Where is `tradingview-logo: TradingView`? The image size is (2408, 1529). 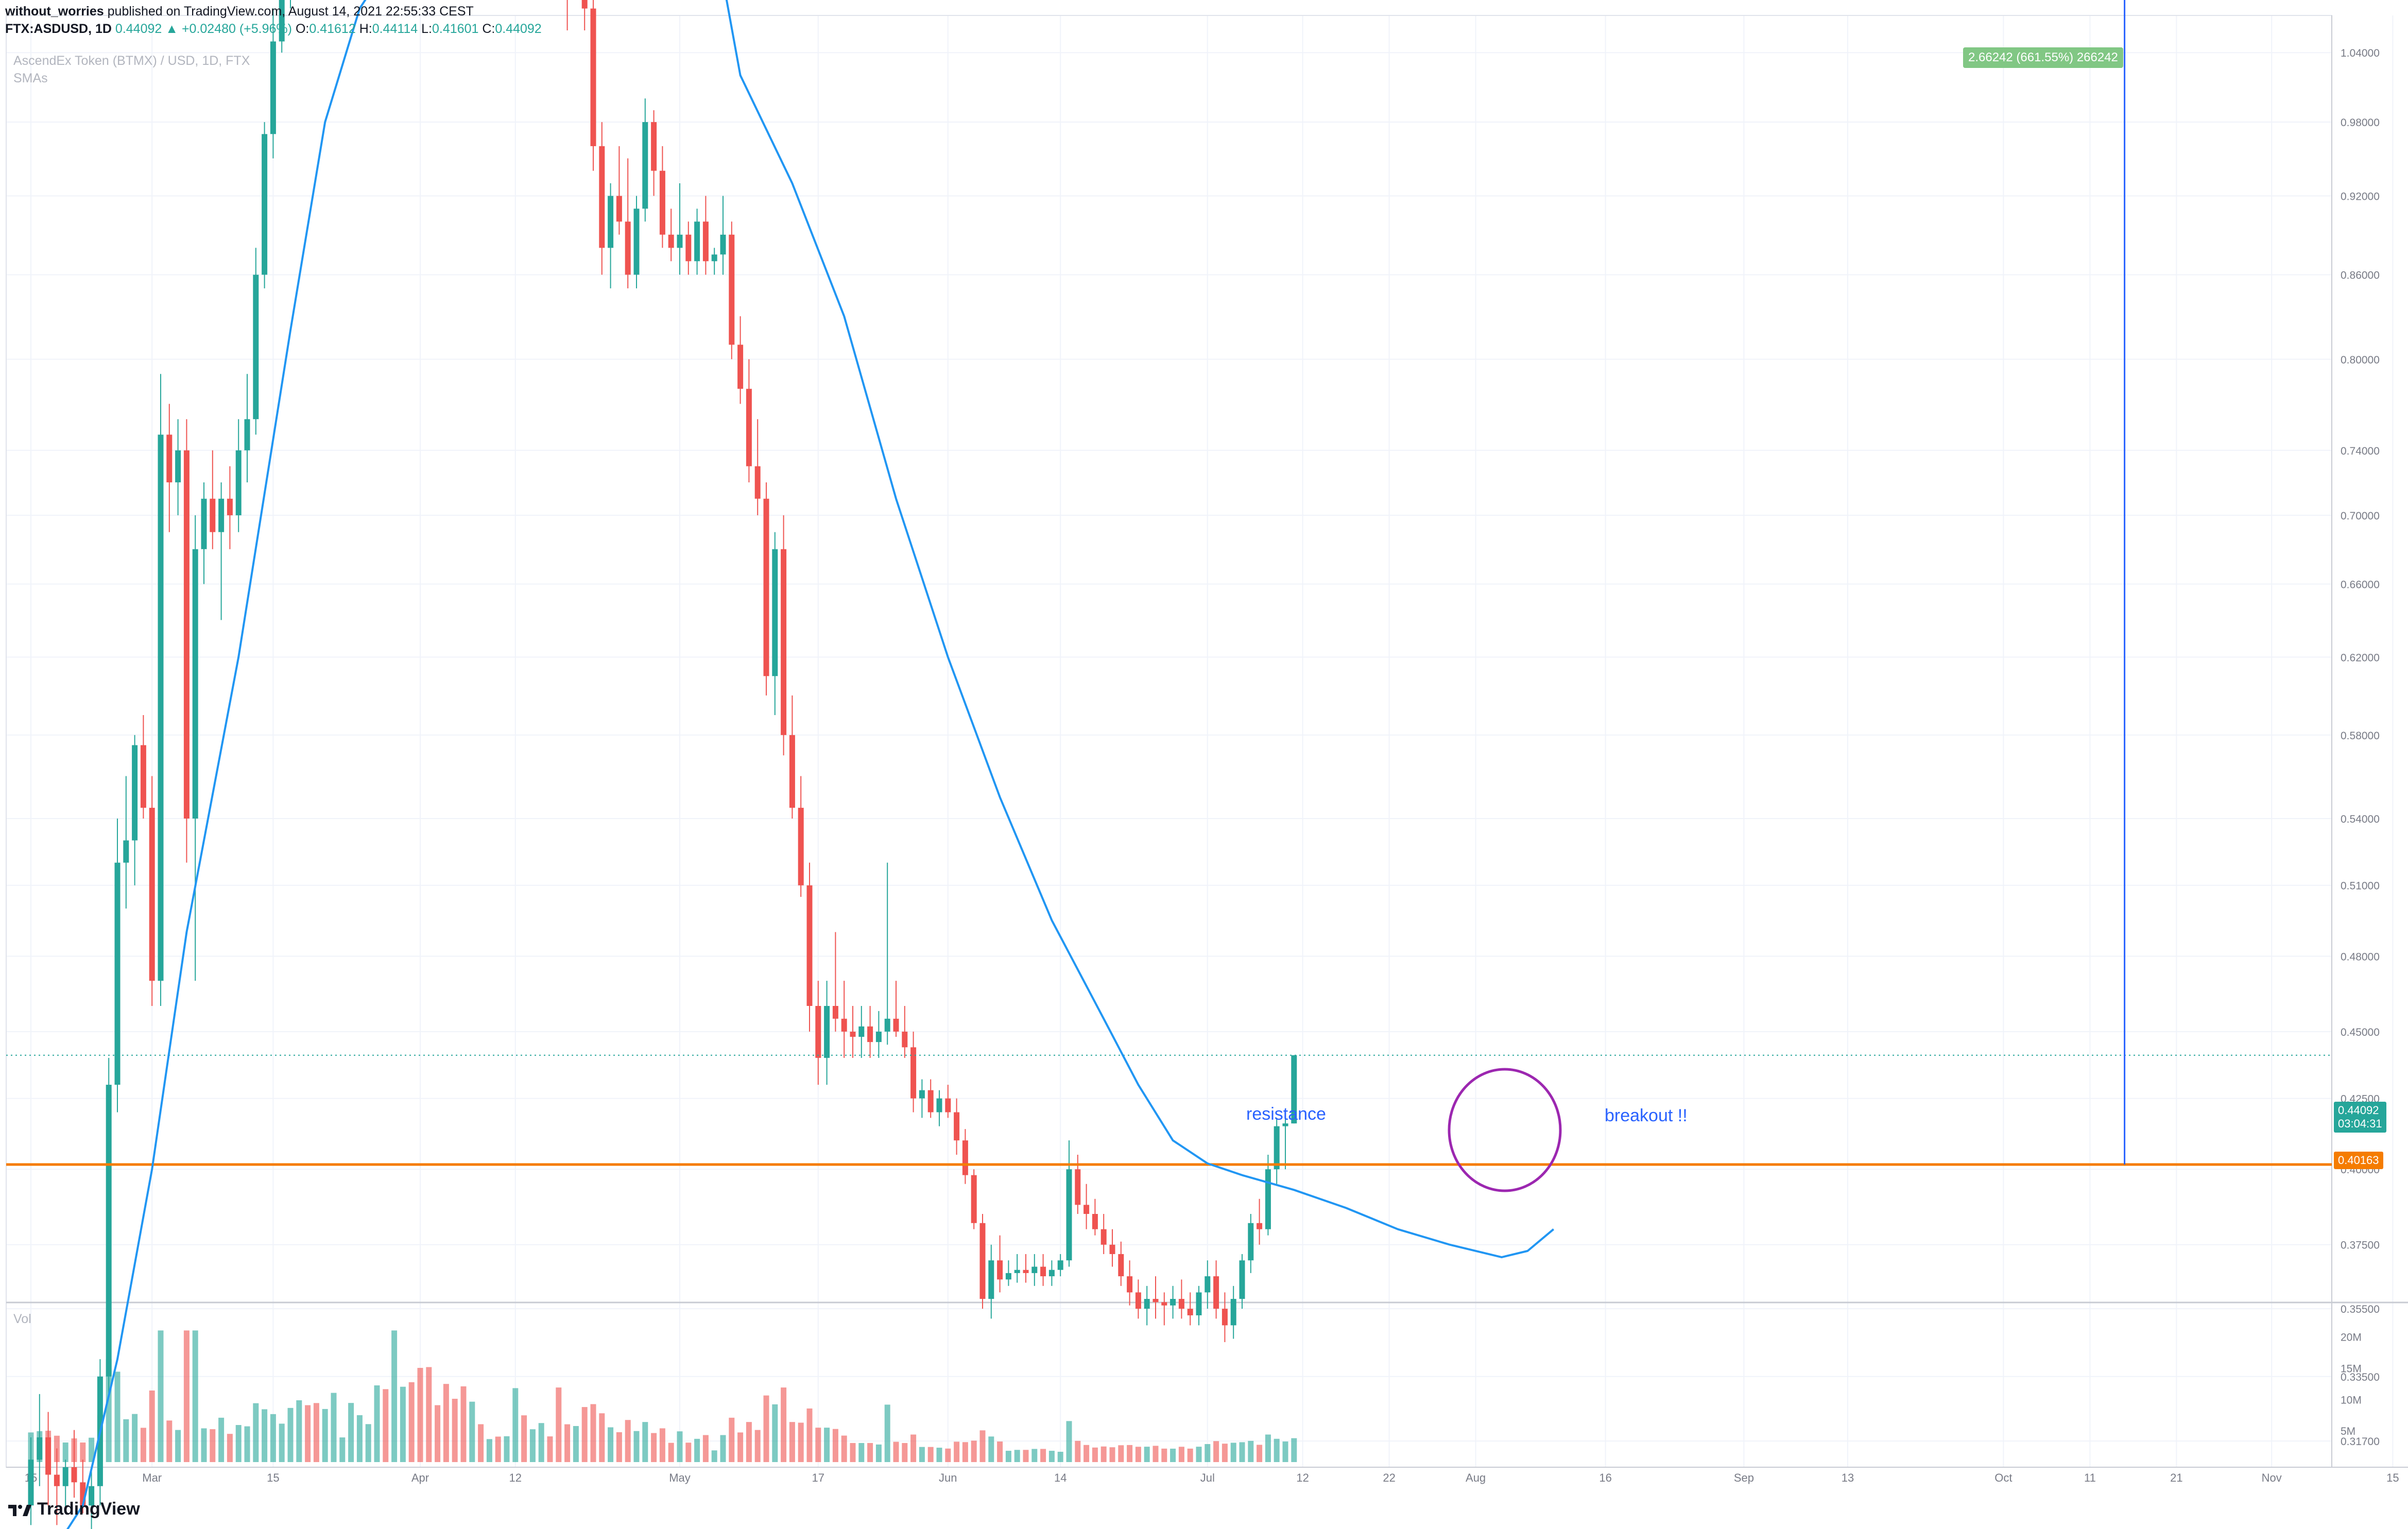 tradingview-logo: TradingView is located at coordinates (73, 1509).